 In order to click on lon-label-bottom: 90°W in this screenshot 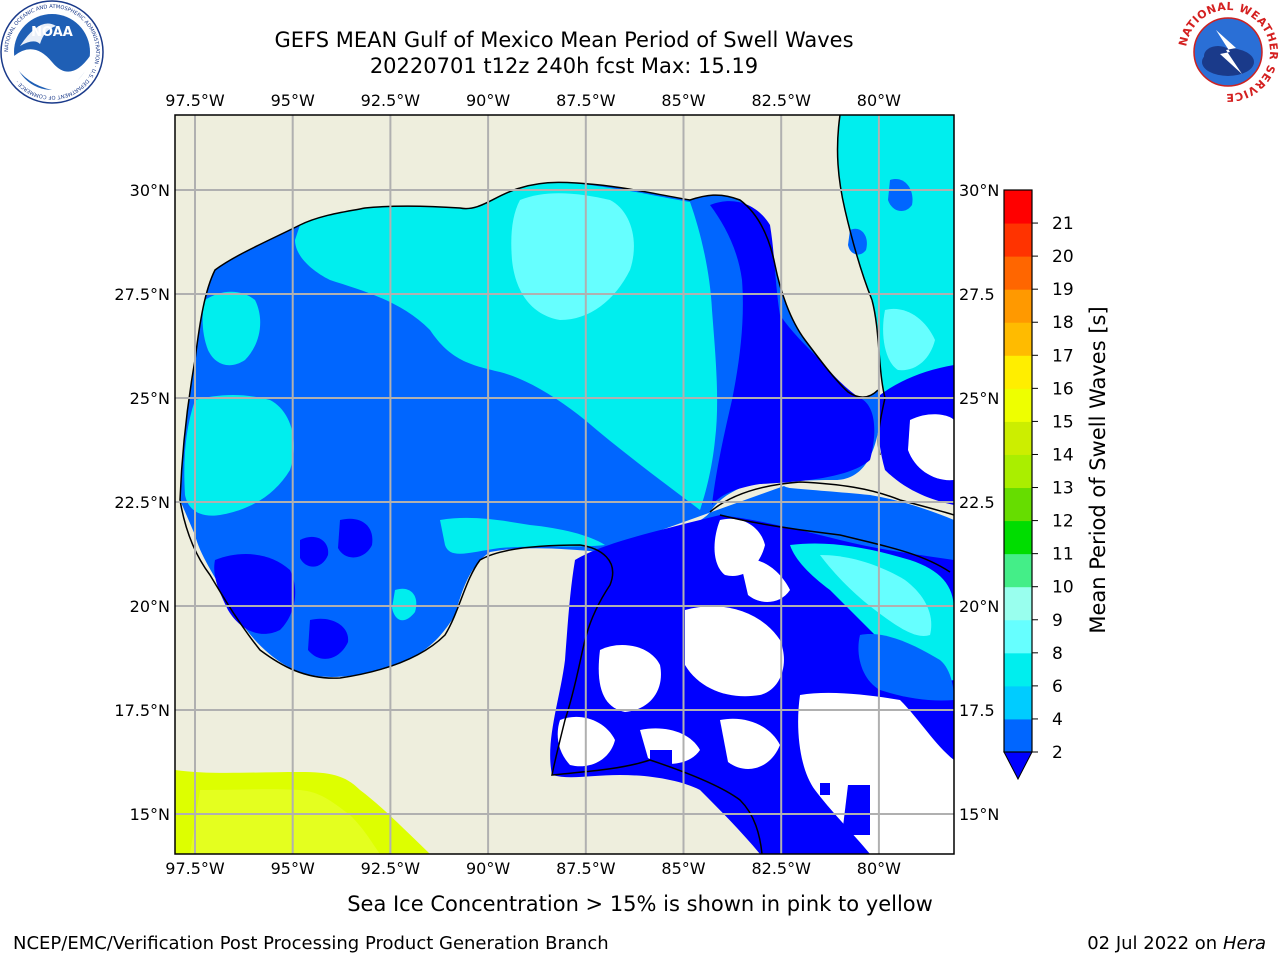, I will do `click(488, 868)`.